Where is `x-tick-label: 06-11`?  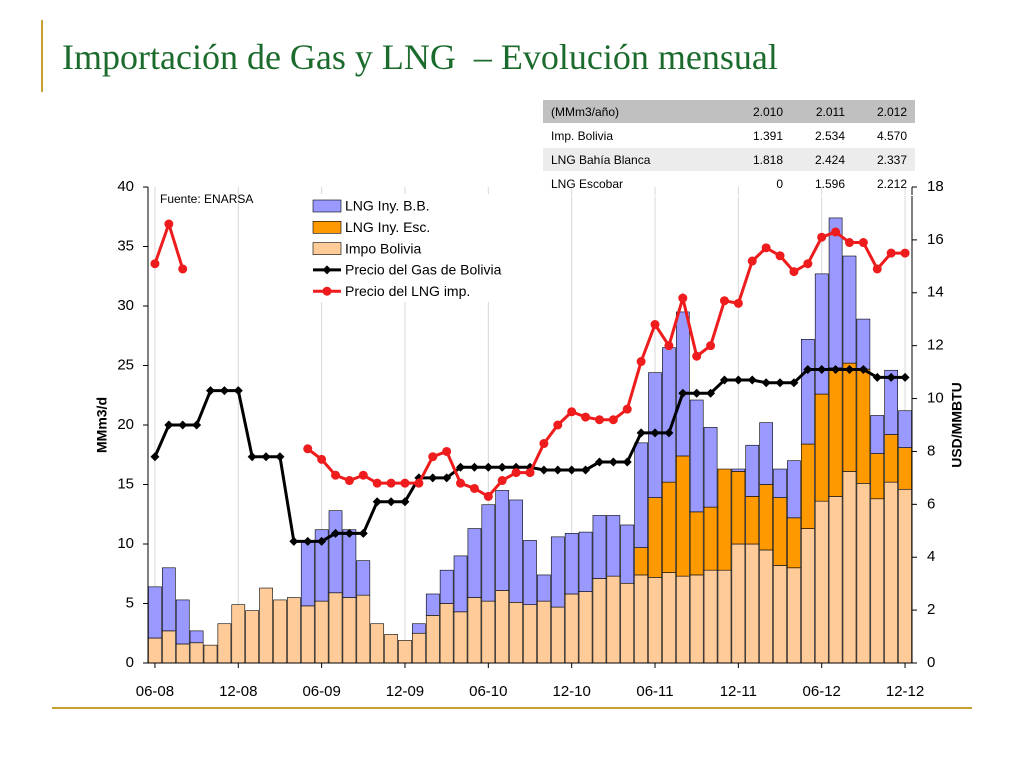
x-tick-label: 06-11 is located at coordinates (654, 691).